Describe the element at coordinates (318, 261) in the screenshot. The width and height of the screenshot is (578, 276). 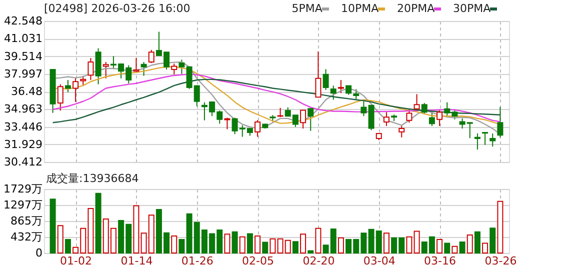
I see `x-tick-label: 02-20` at that location.